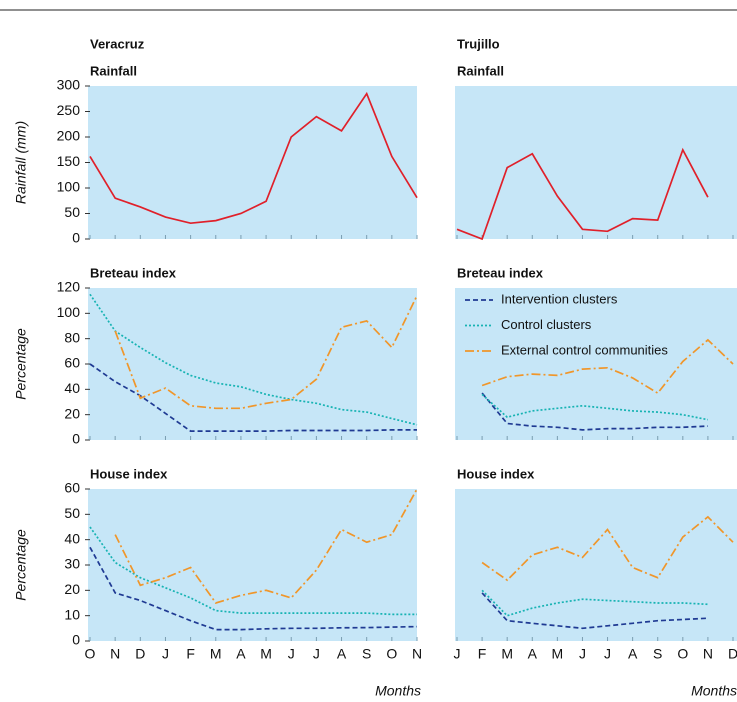  Describe the element at coordinates (478, 43) in the screenshot. I see `panel-location: Trujillo` at that location.